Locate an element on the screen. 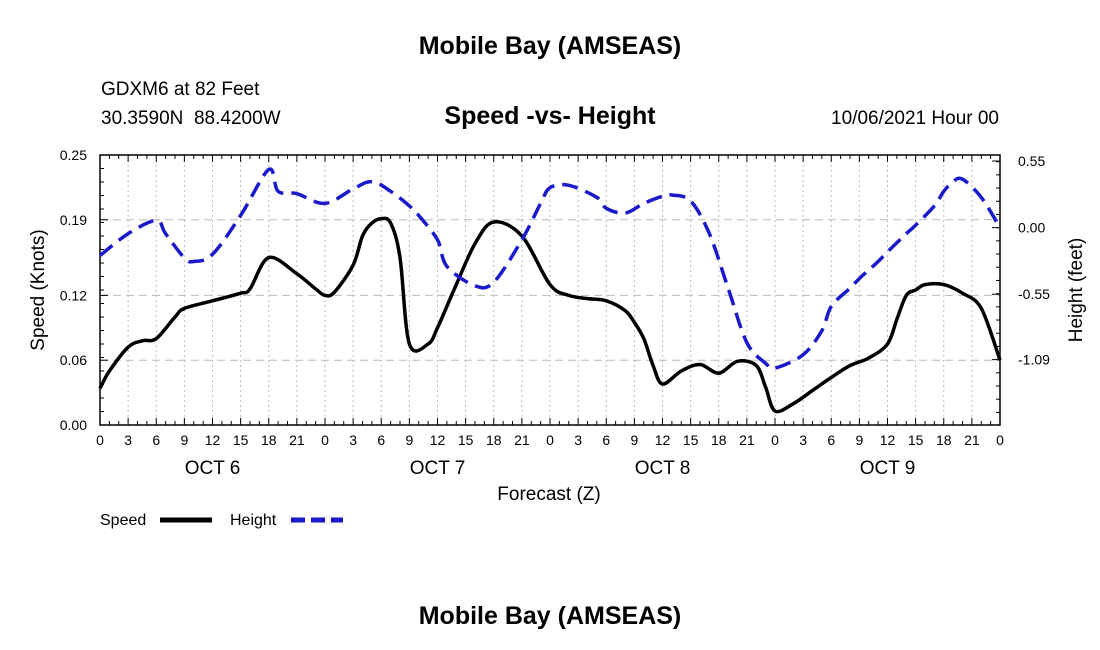 The image size is (1100, 650). legend-label-height: Height is located at coordinates (253, 520).